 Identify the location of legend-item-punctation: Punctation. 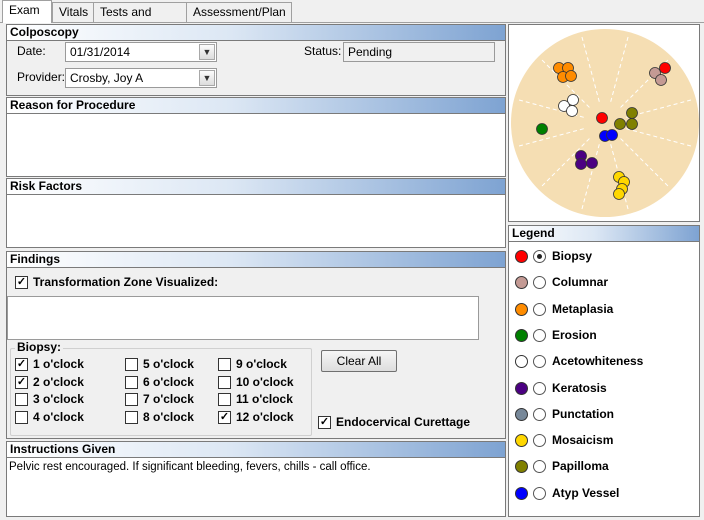
(604, 415).